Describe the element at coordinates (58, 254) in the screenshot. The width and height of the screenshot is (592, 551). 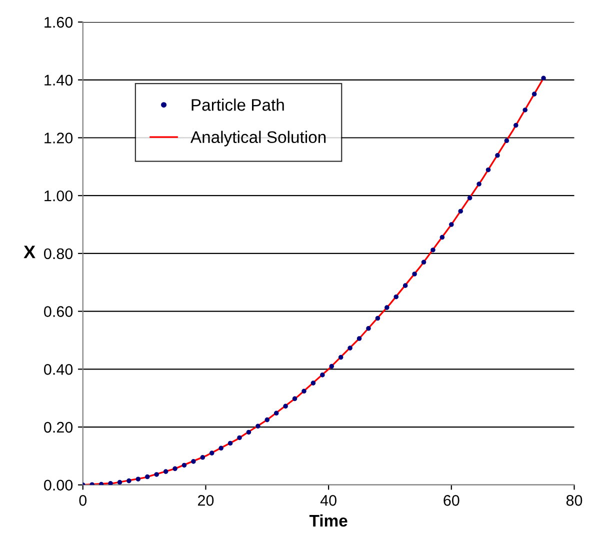
I see `y-tick-label: 0.80` at that location.